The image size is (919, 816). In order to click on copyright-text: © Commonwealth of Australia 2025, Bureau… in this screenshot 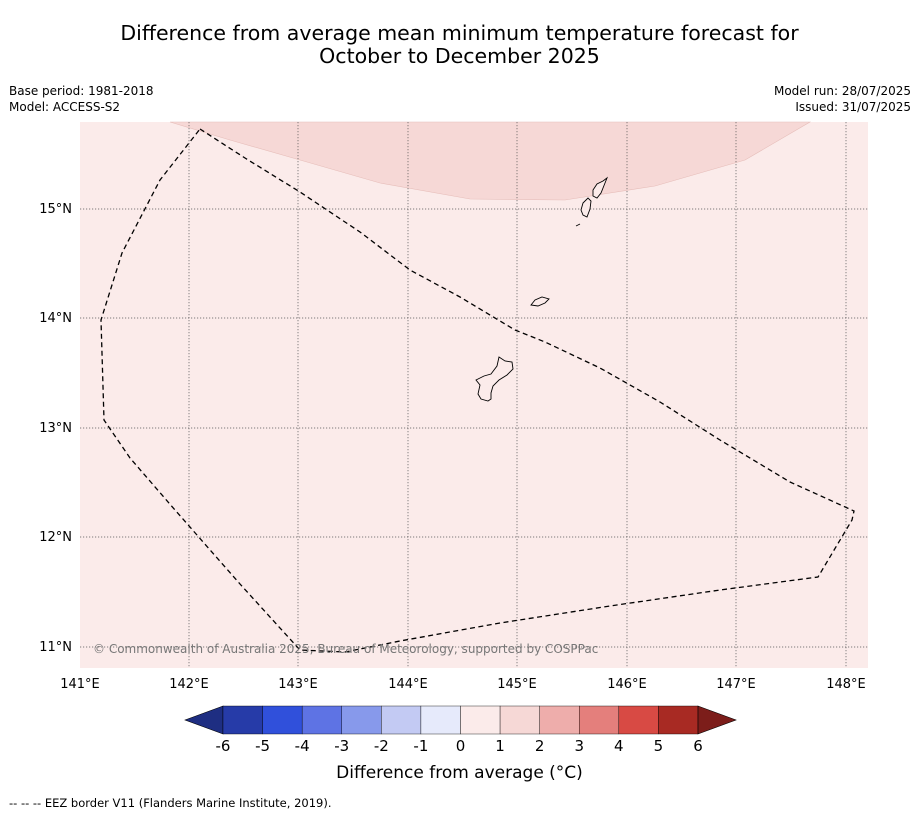, I will do `click(345, 649)`.